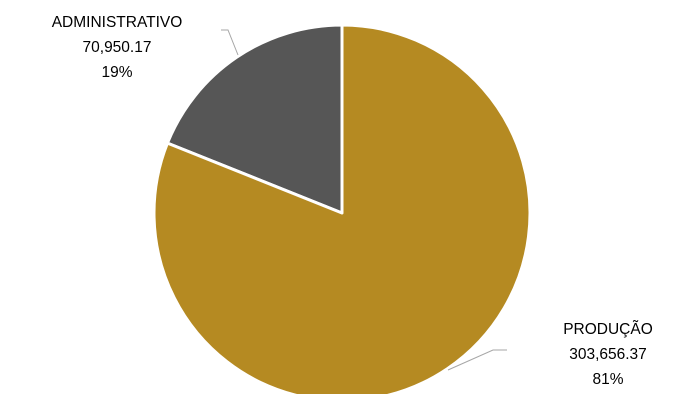 The height and width of the screenshot is (394, 673). Describe the element at coordinates (608, 354) in the screenshot. I see `label-producao-value: 303,656.37` at that location.